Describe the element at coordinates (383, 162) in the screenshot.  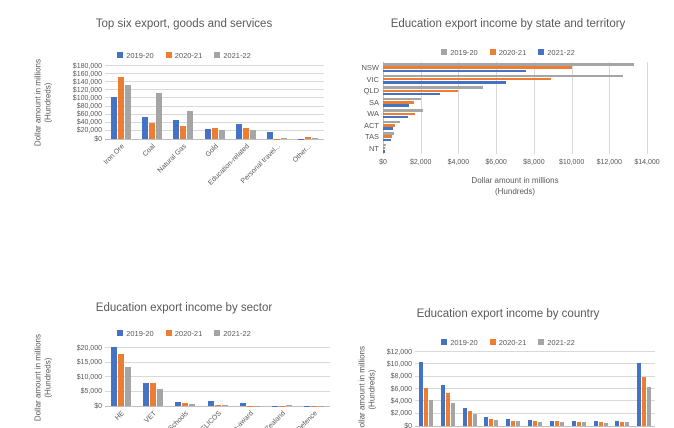
I see `x-tick-label: $0` at that location.